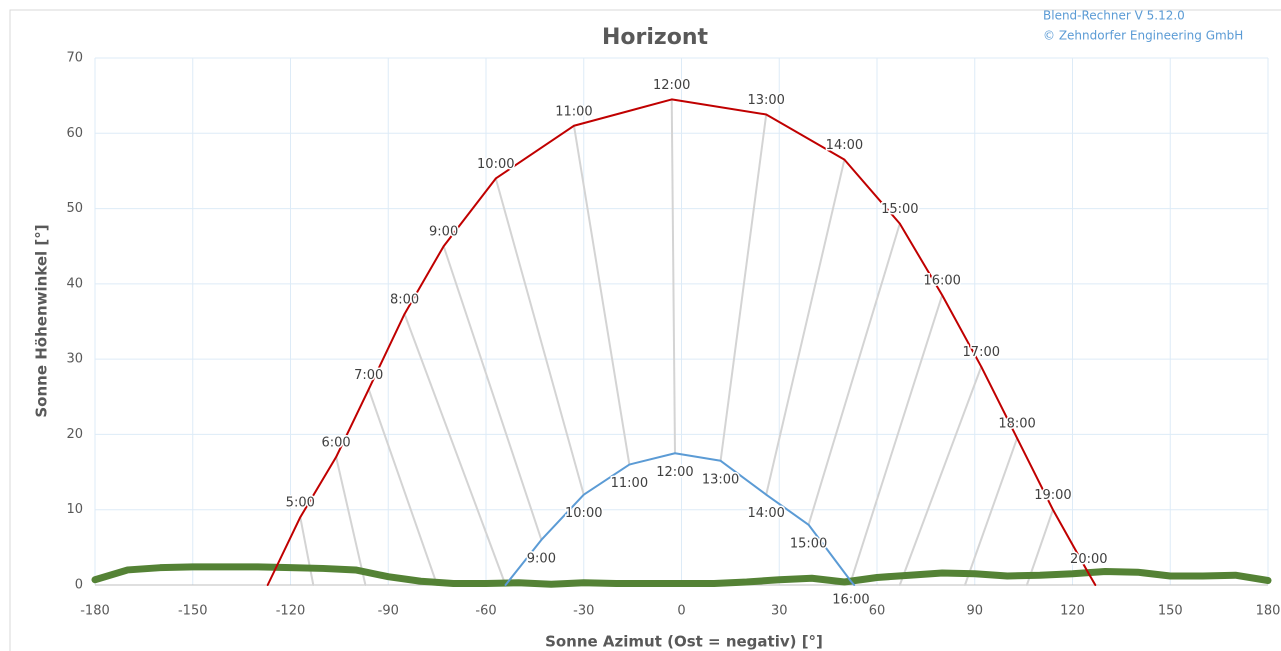 The width and height of the screenshot is (1281, 651). Describe the element at coordinates (368, 375) in the screenshot. I see `hour-label: 7:00` at that location.